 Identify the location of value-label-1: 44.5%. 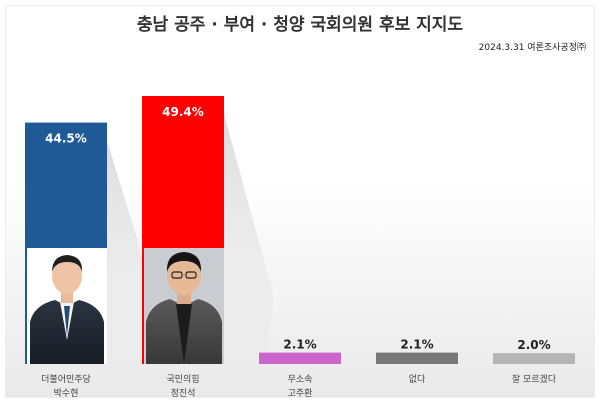
(66, 139).